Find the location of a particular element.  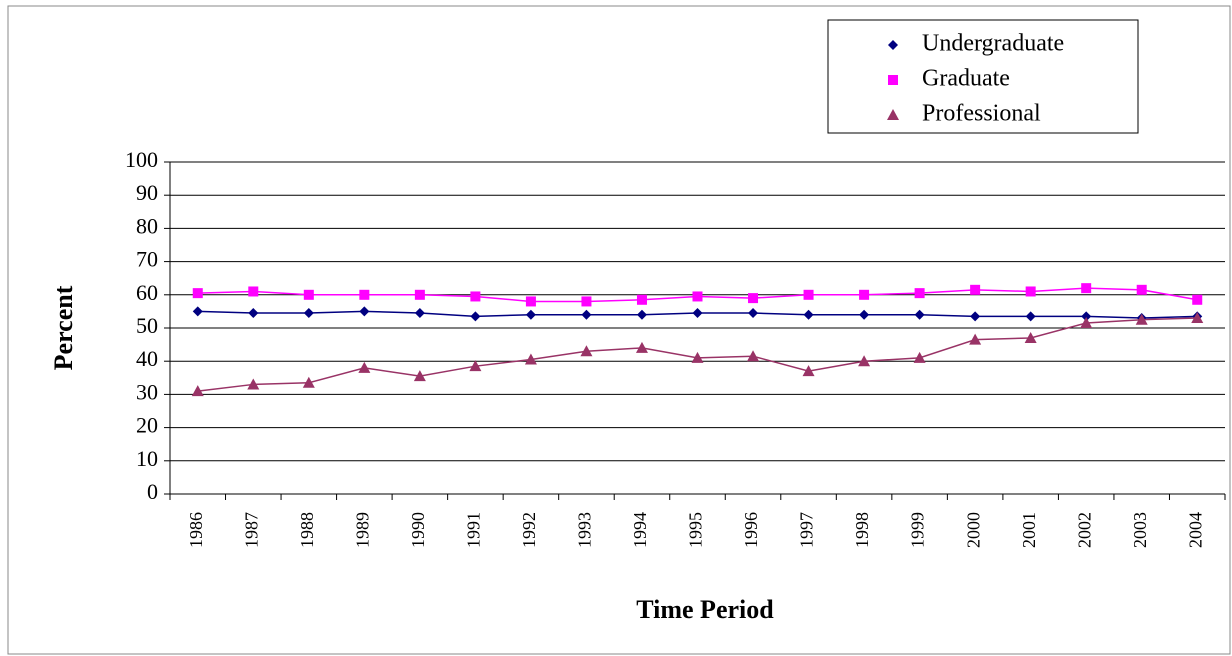

x-tick-label: 2000 is located at coordinates (973, 530).